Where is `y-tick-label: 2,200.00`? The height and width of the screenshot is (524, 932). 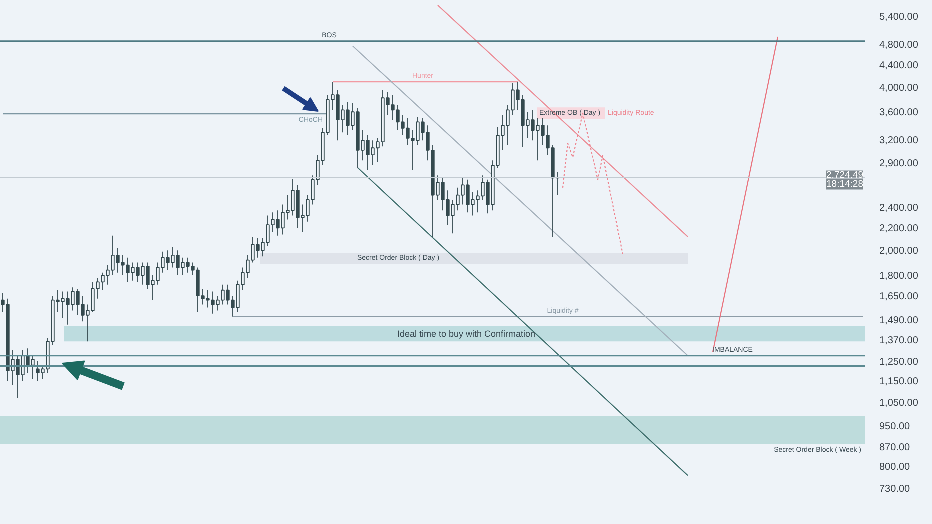
y-tick-label: 2,200.00 is located at coordinates (899, 229).